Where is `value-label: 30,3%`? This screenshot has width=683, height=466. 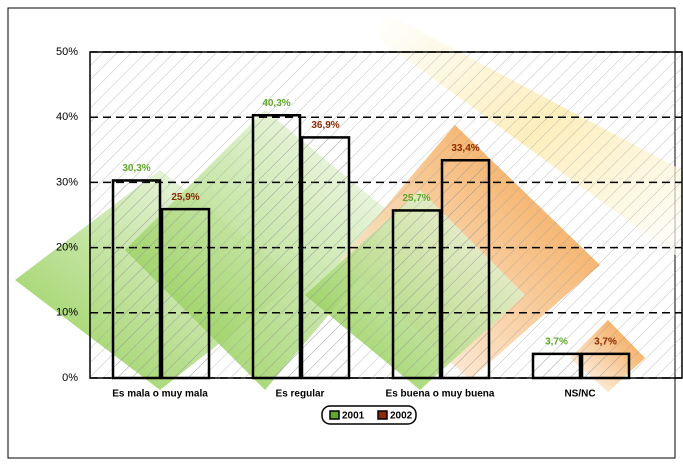
value-label: 30,3% is located at coordinates (136, 168).